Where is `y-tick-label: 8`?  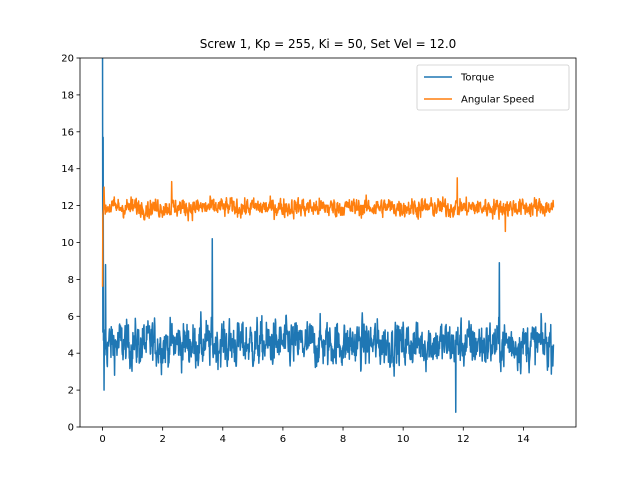 y-tick-label: 8 is located at coordinates (71, 280).